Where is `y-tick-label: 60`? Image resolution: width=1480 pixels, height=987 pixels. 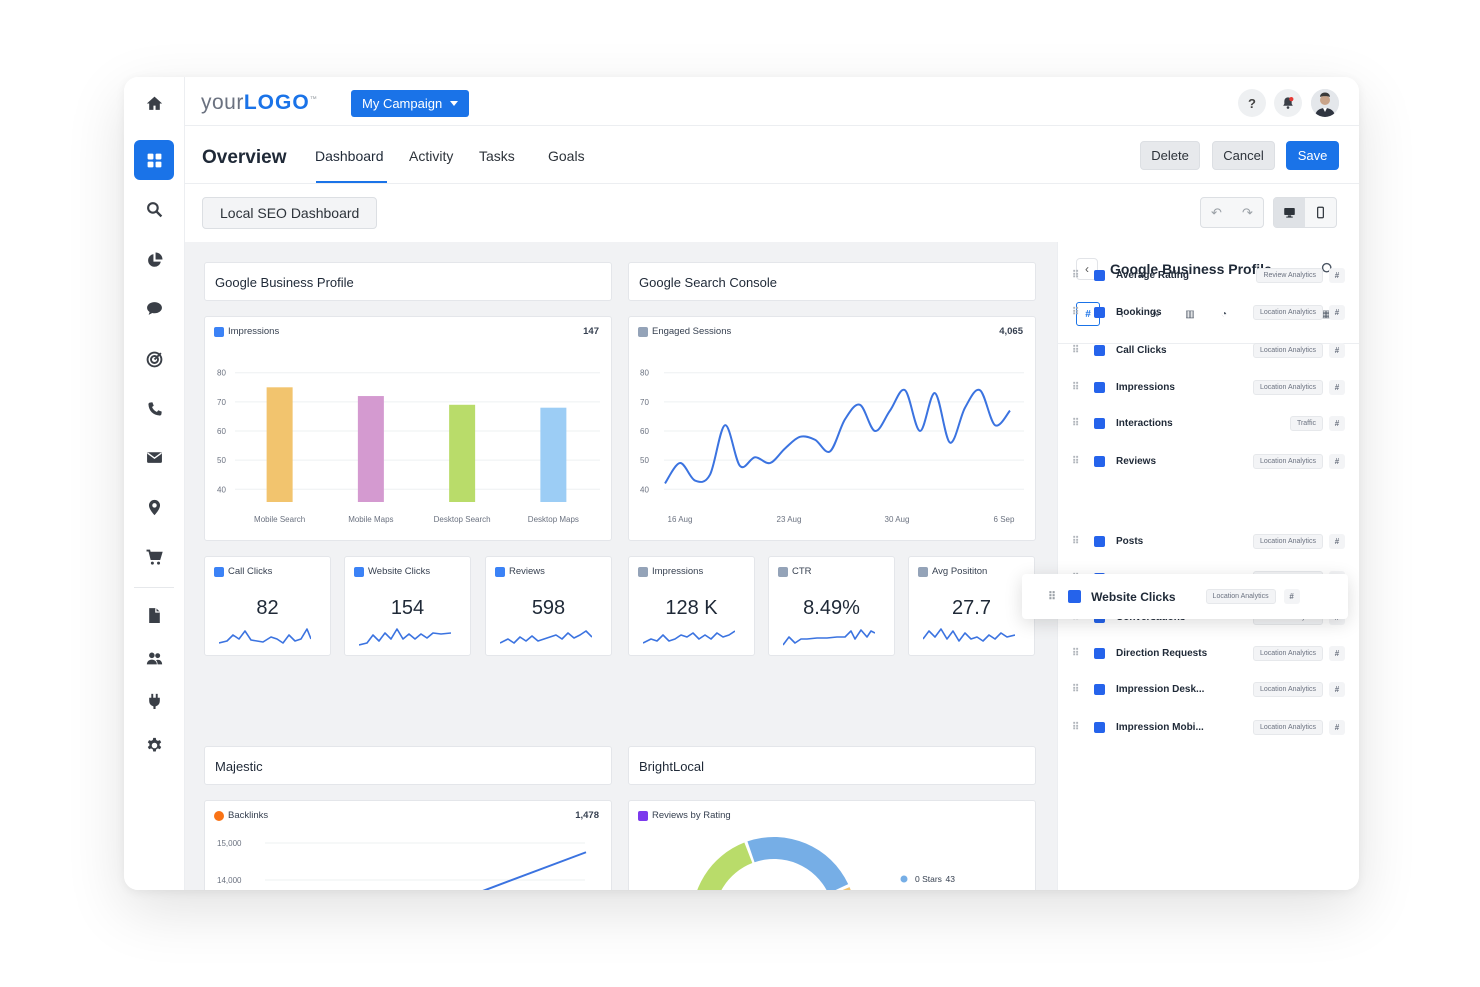 y-tick-label: 60 is located at coordinates (644, 431).